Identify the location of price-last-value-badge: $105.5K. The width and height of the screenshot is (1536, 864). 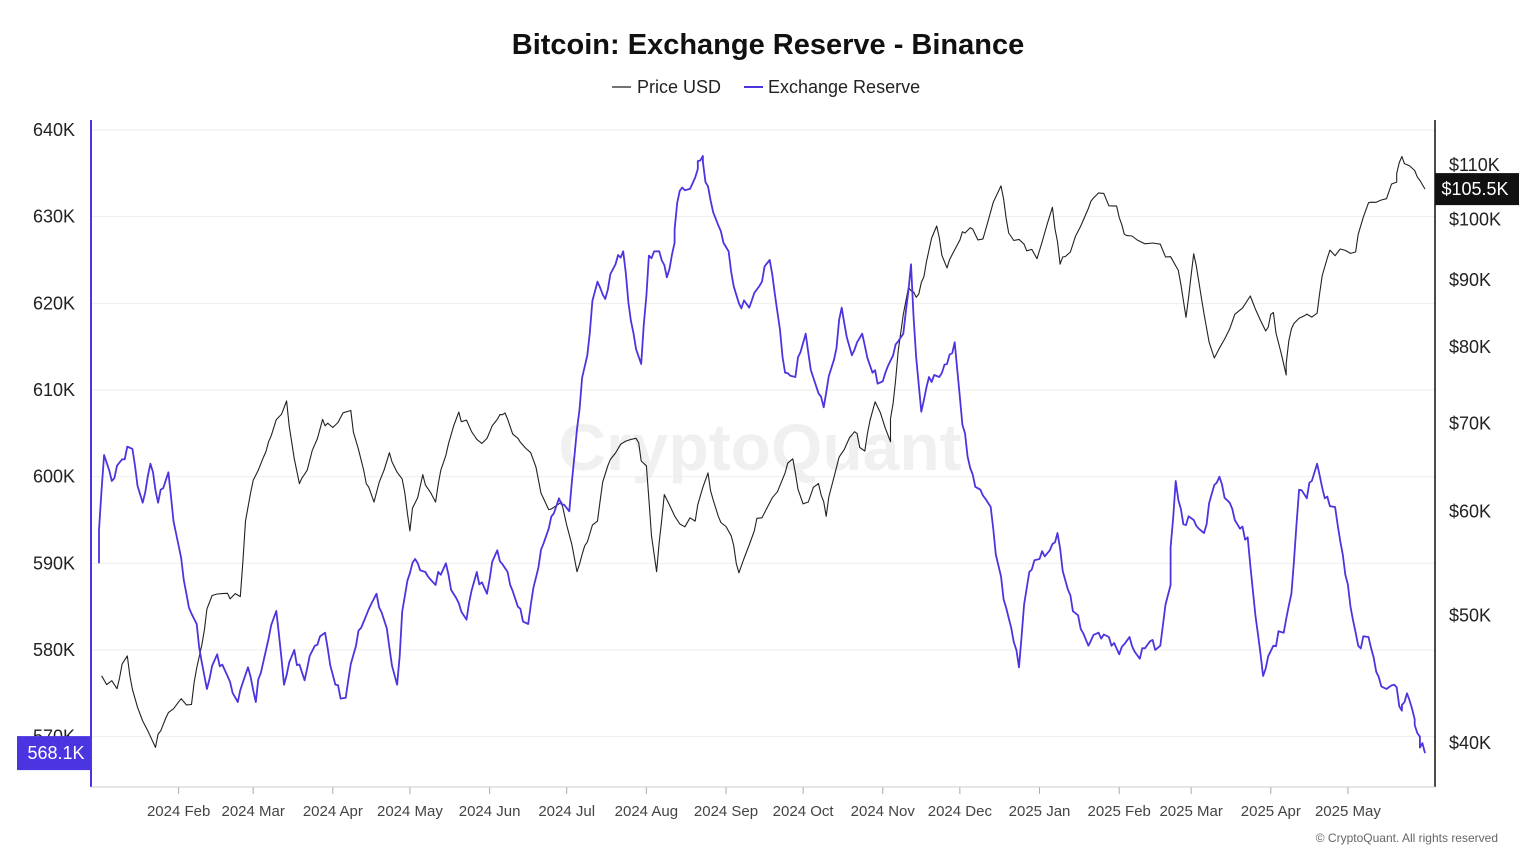
(1477, 189).